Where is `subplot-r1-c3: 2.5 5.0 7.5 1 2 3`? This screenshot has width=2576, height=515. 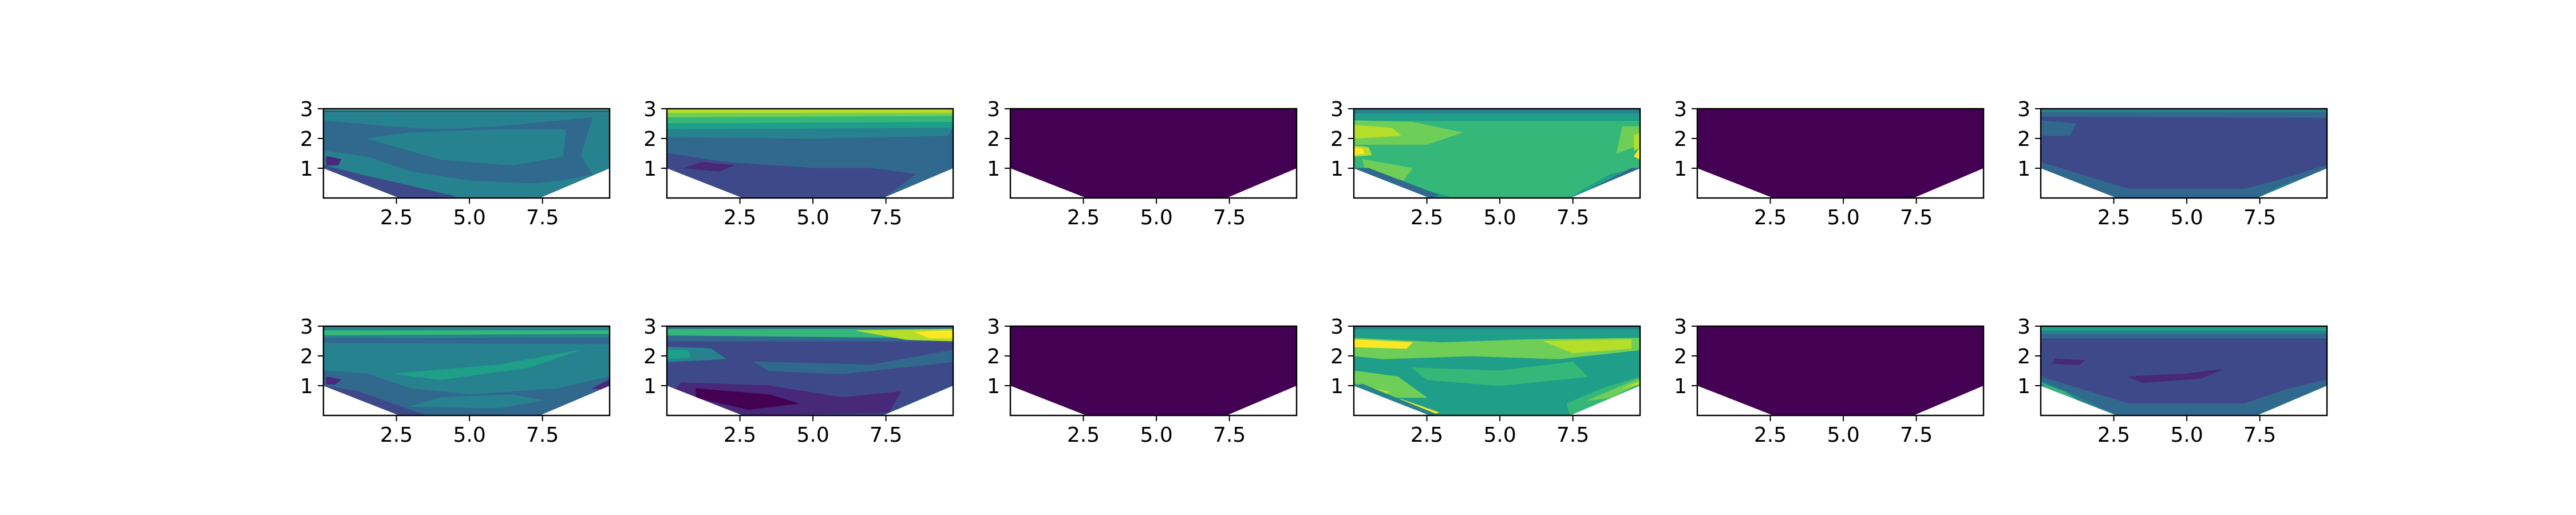
subplot-r1-c3: 2.5 5.0 7.5 1 2 3 is located at coordinates (1142, 163).